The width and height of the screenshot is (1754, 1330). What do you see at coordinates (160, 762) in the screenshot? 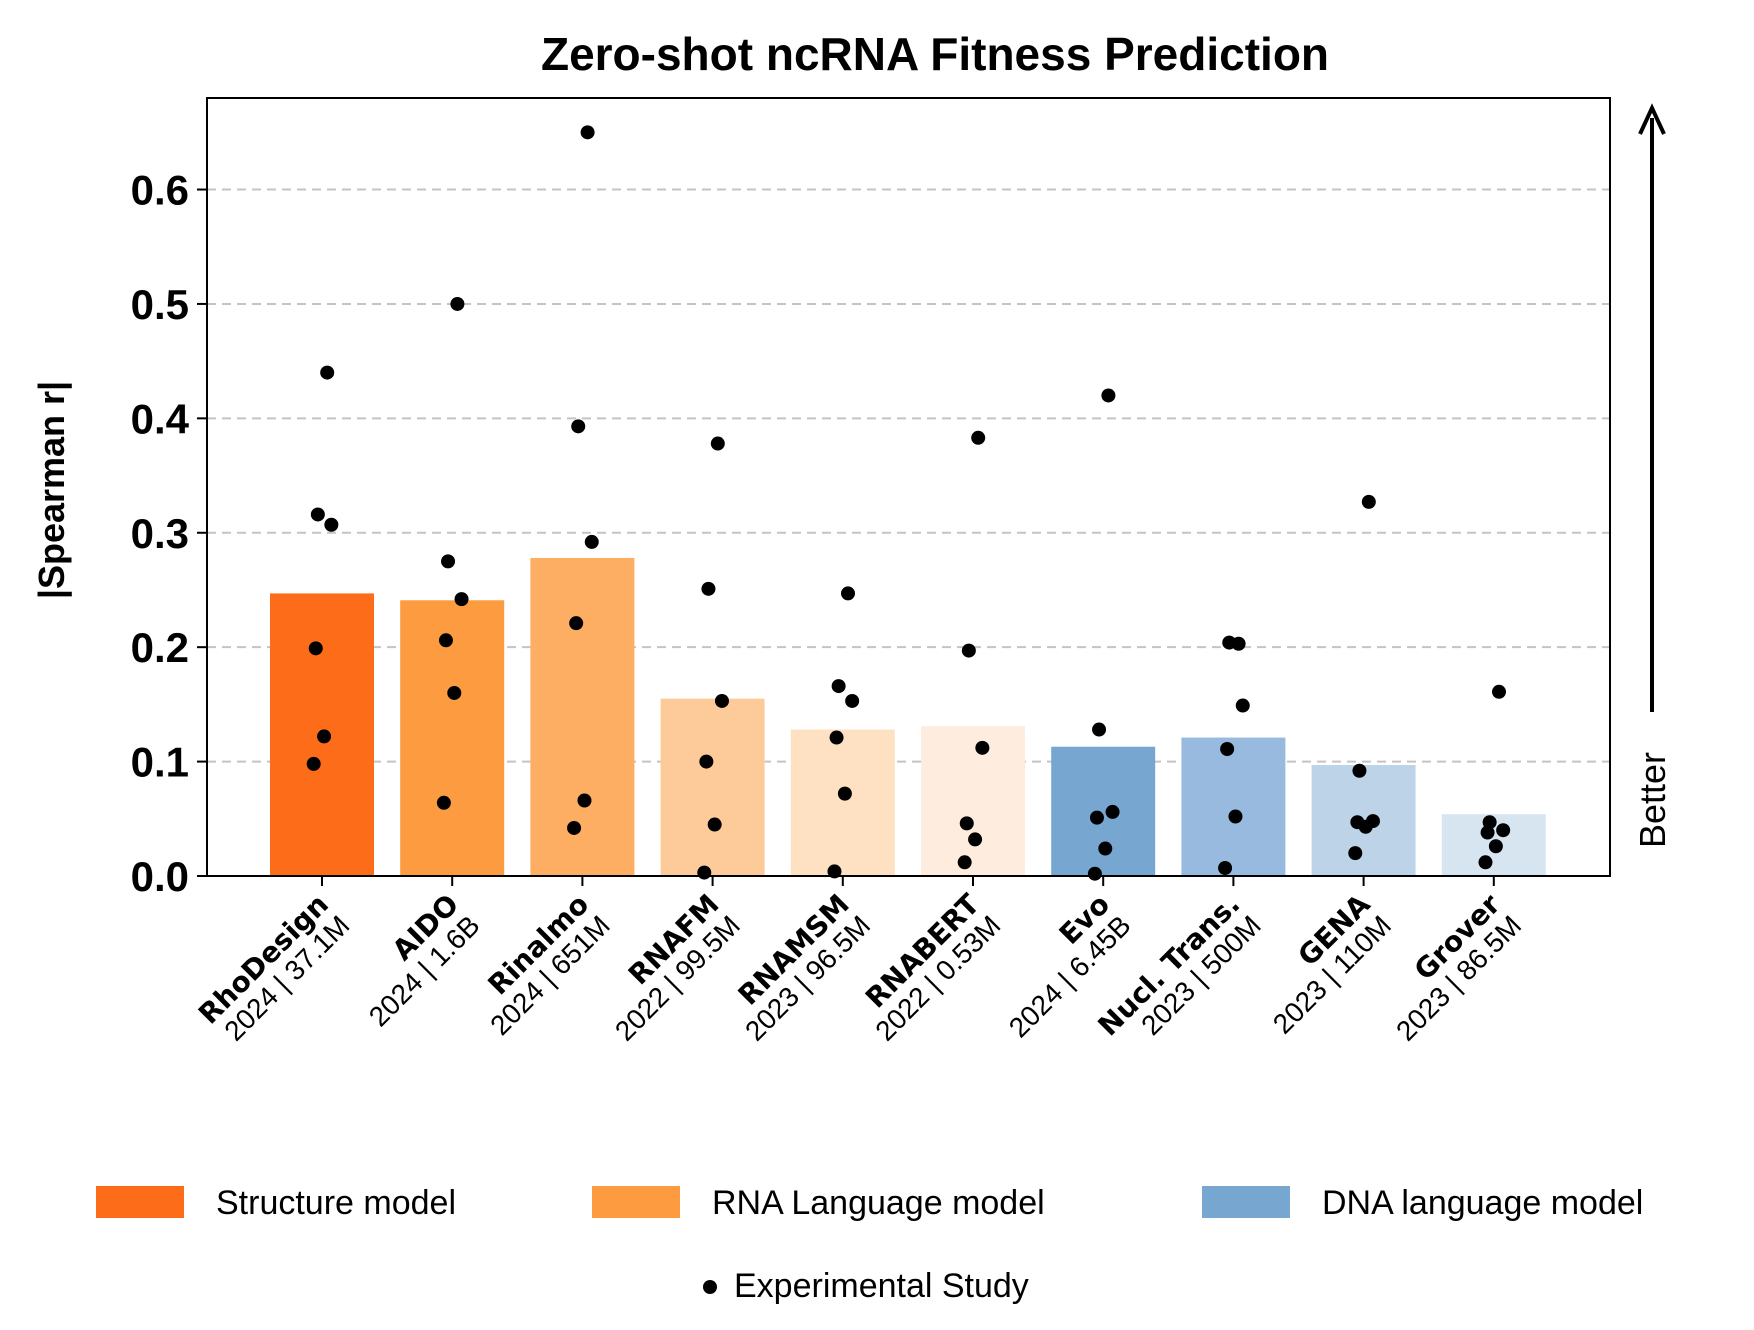
I see `y-tick-label: 0.1` at bounding box center [160, 762].